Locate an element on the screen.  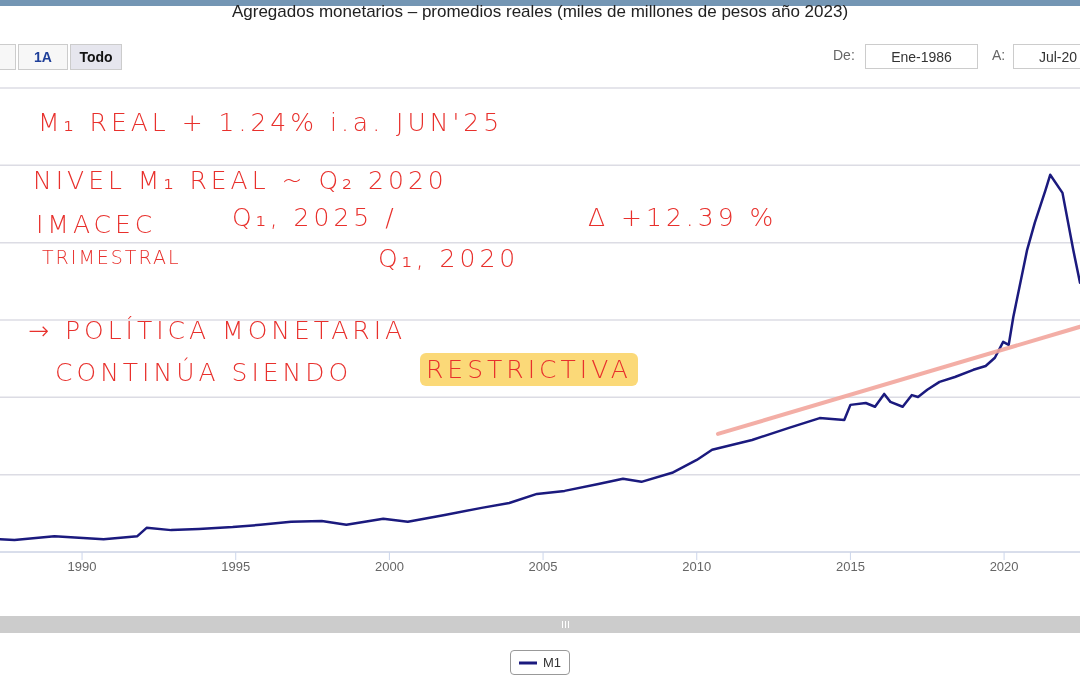
text: A: is located at coordinates (999, 55).